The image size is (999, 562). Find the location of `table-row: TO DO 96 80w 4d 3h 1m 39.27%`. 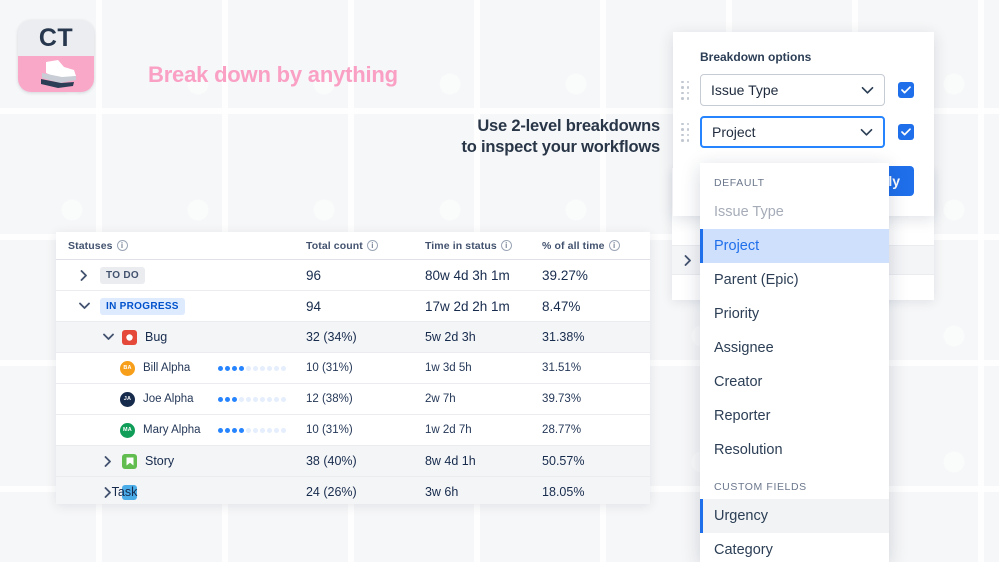

table-row: TO DO 96 80w 4d 3h 1m 39.27% is located at coordinates (353, 275).